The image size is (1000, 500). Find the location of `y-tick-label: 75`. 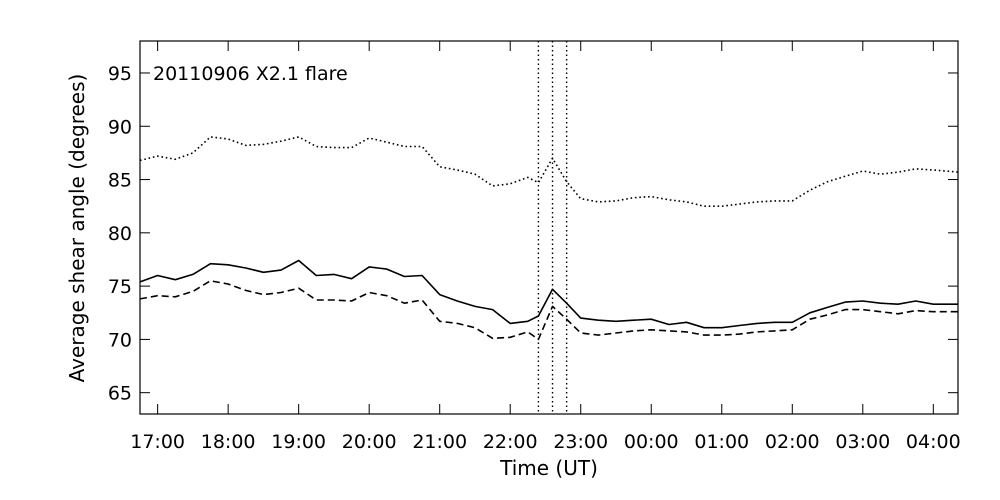

y-tick-label: 75 is located at coordinates (120, 287).